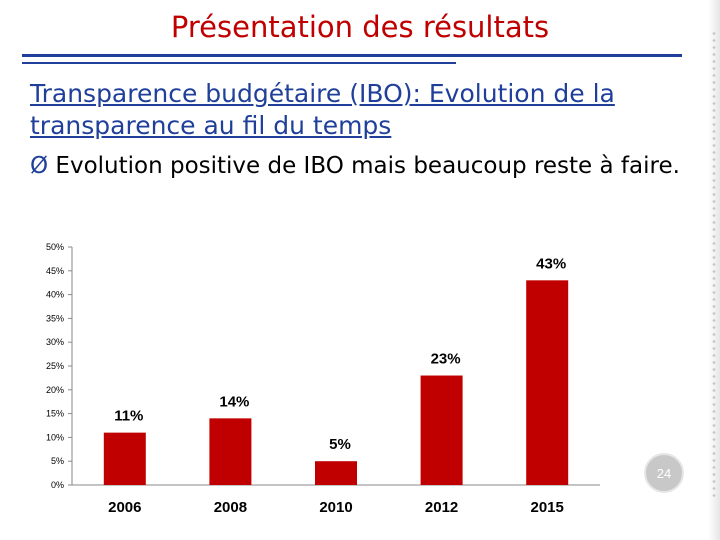  What do you see at coordinates (239, 63) in the screenshot?
I see `title-underline-short` at bounding box center [239, 63].